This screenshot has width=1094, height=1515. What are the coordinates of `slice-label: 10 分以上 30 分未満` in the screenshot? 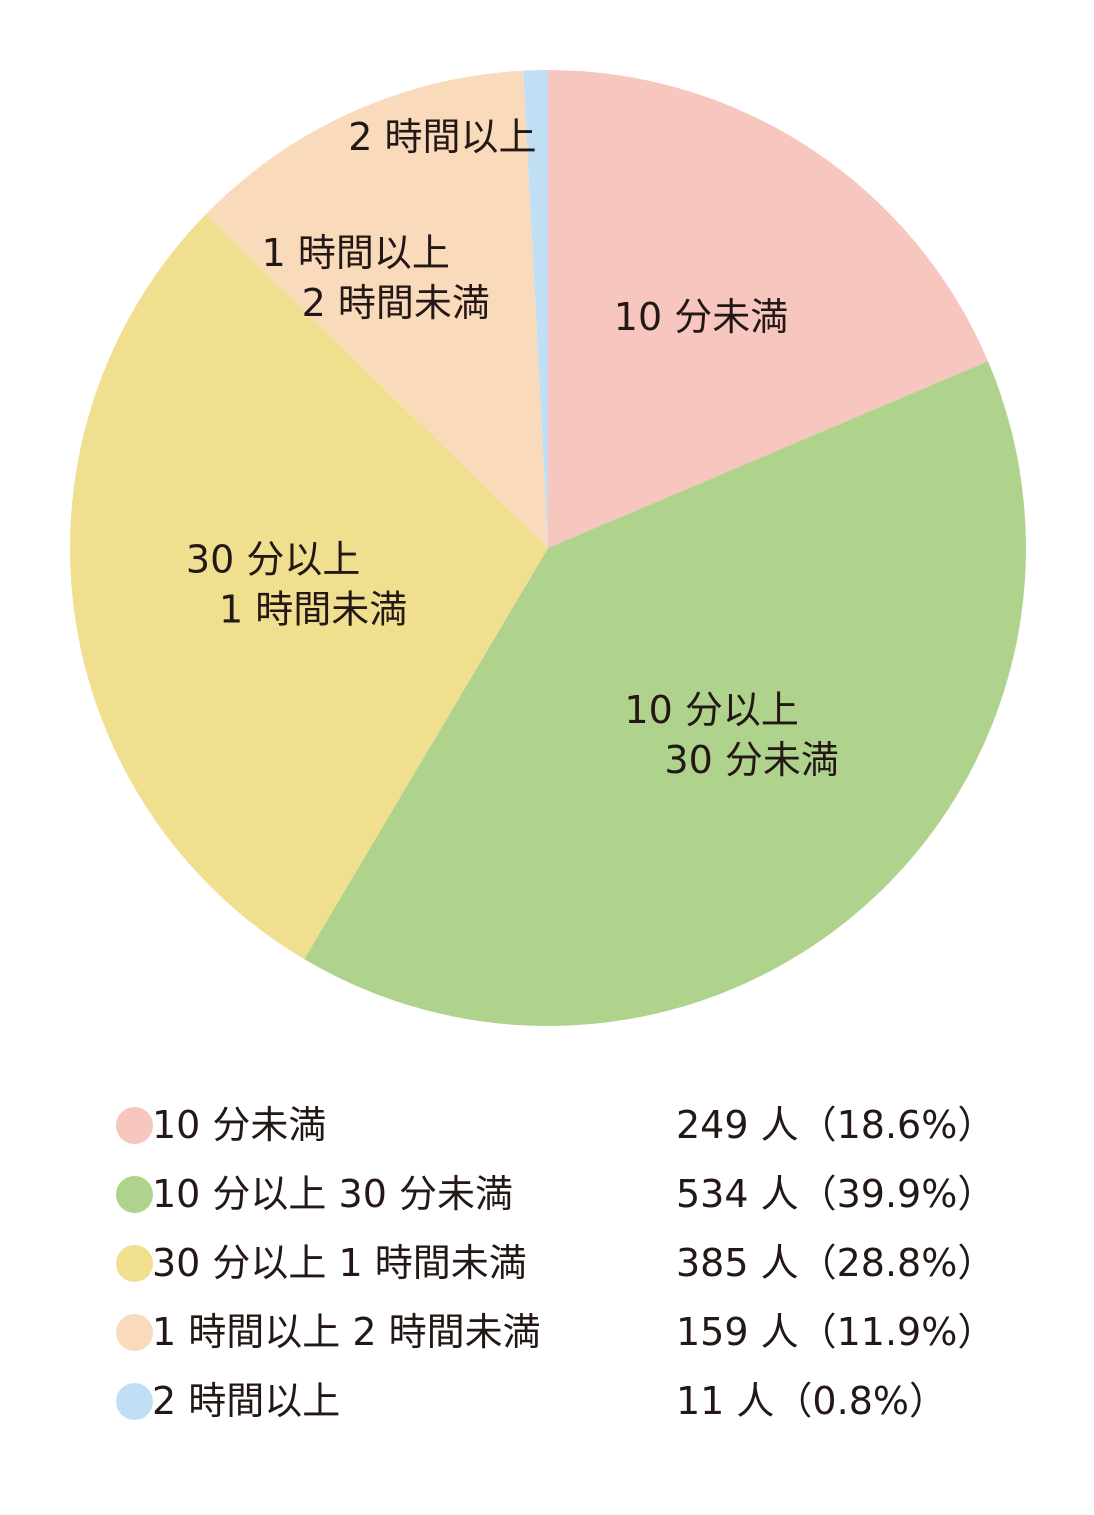 It's located at (731, 735).